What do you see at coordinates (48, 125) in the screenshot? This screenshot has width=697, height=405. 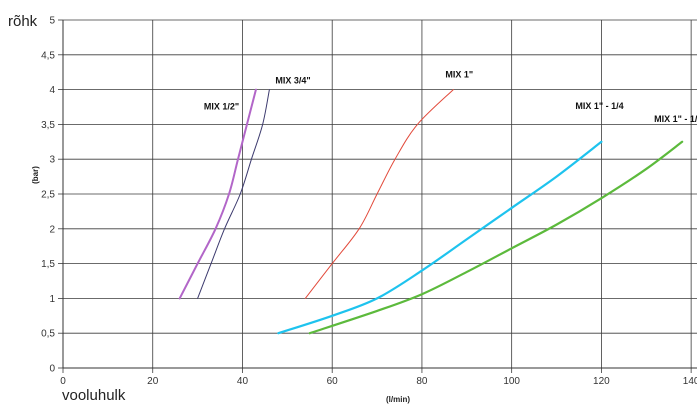 I see `y-tick-label: 3,5` at bounding box center [48, 125].